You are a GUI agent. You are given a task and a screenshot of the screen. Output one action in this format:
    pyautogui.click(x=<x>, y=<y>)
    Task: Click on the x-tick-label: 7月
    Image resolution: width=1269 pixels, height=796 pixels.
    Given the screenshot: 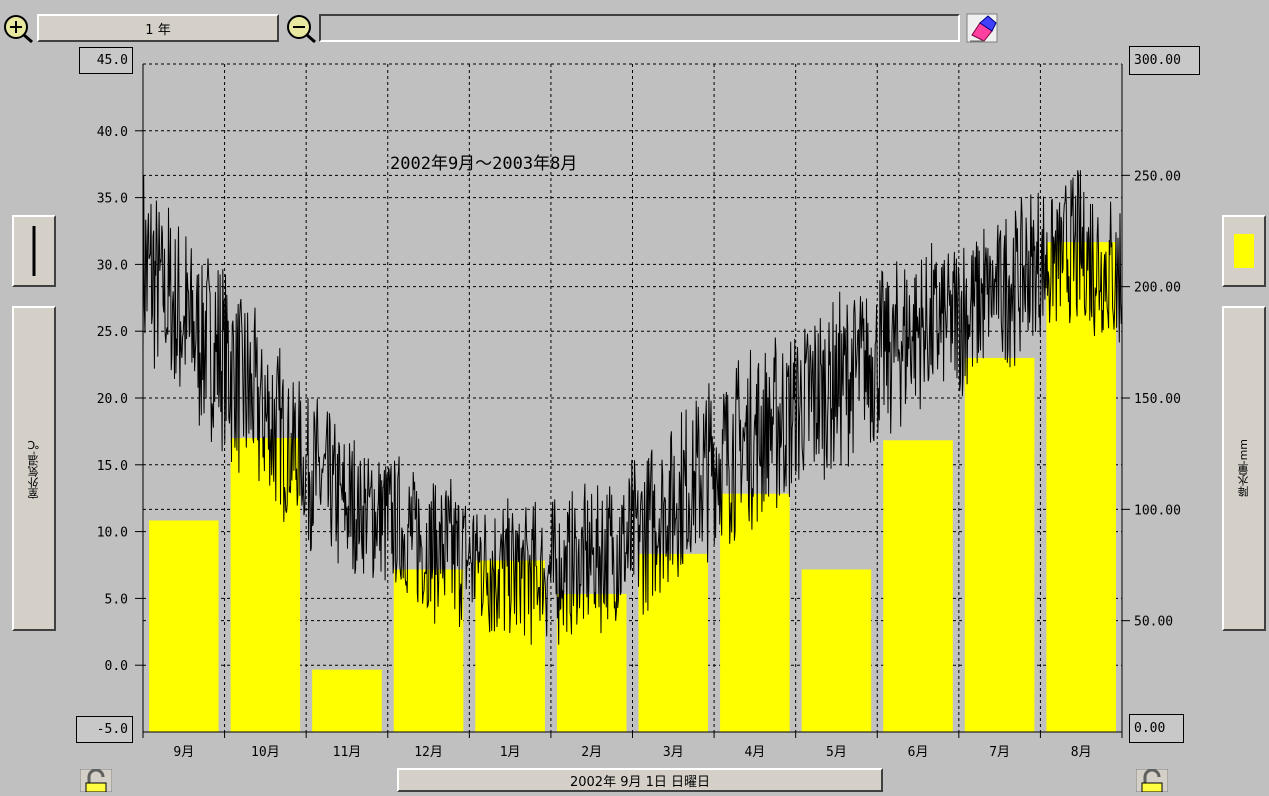 What is the action you would take?
    pyautogui.click(x=999, y=752)
    